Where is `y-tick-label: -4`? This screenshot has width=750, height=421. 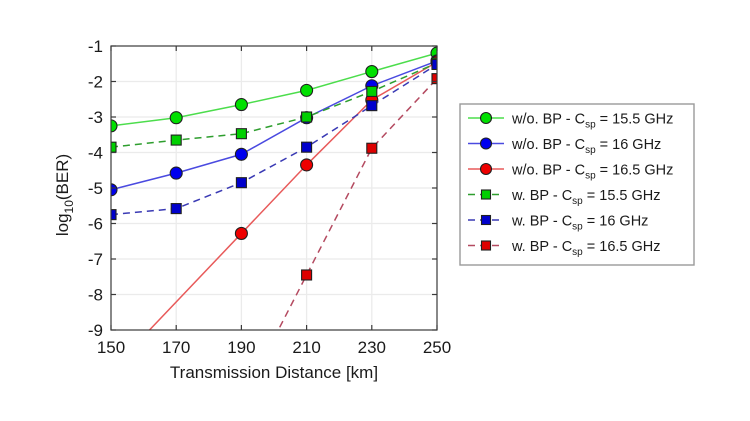 y-tick-label: -4 is located at coordinates (95, 153).